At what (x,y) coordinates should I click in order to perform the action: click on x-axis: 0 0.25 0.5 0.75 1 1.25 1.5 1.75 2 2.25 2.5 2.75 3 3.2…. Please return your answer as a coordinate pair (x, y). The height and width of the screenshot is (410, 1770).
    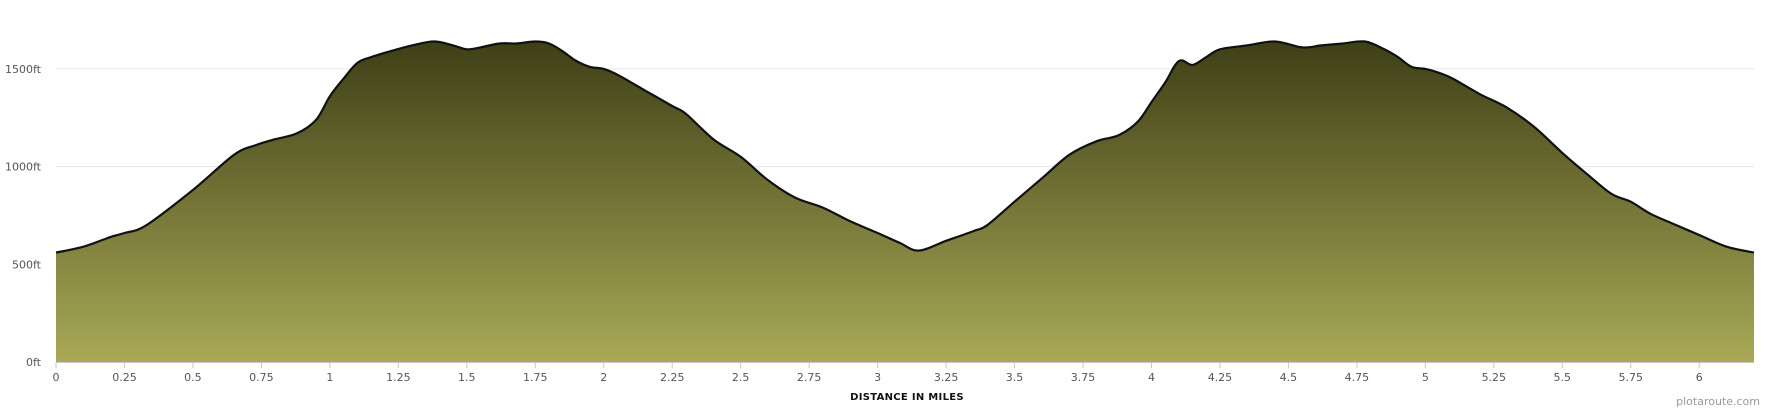
    Looking at the image, I should click on (903, 373).